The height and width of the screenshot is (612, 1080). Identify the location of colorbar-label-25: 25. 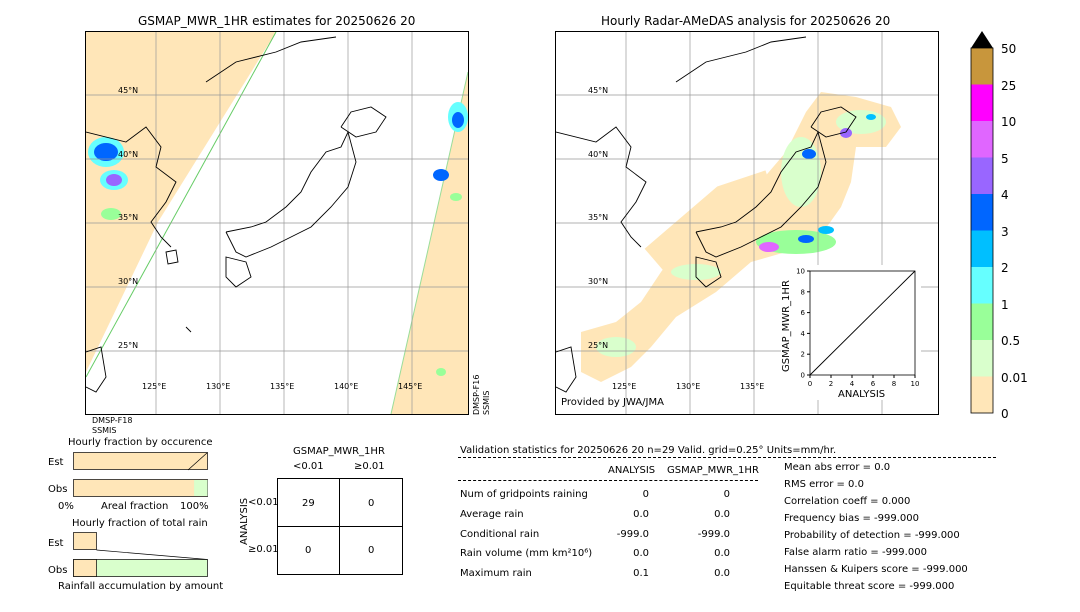
(1009, 86).